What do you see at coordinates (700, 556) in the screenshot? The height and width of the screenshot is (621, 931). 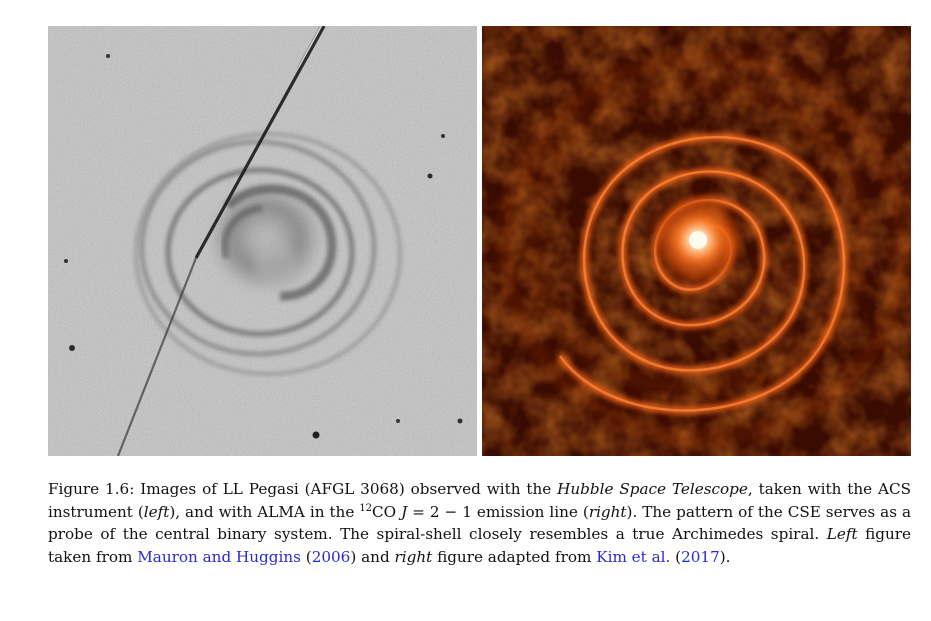 I see `ref-kim-et-al-year-link: 2017` at bounding box center [700, 556].